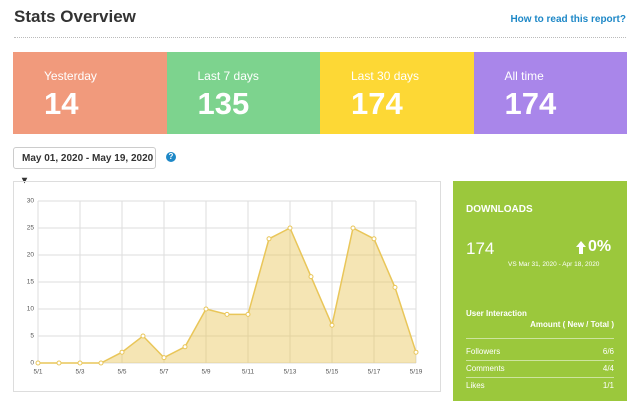 The image size is (640, 401). Describe the element at coordinates (88, 158) in the screenshot. I see `date-range: May 01, 2020 - May 19, 2020` at that location.